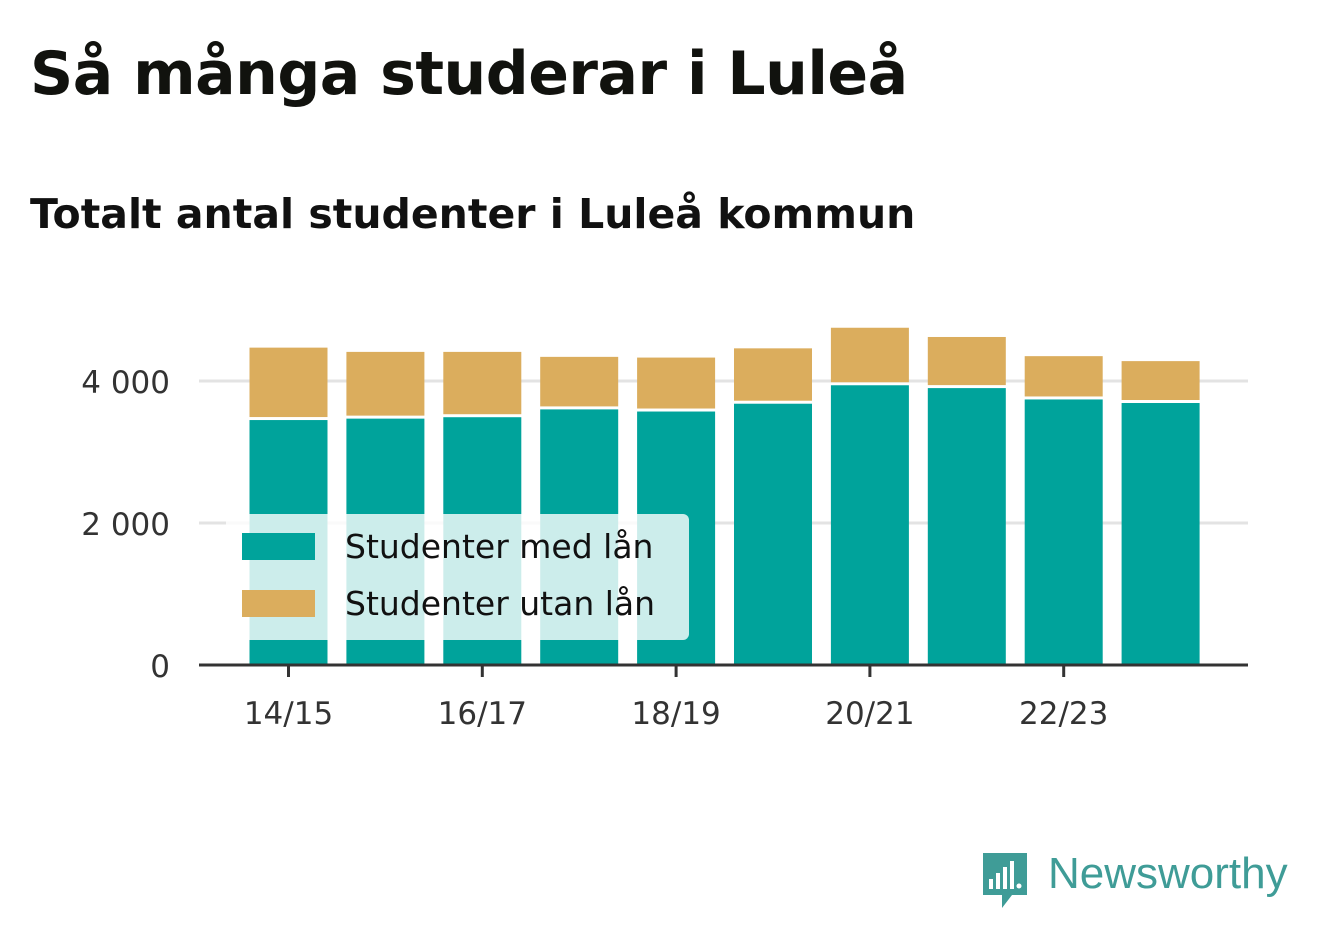  I want to click on y-tick-label: 2 000, so click(125, 525).